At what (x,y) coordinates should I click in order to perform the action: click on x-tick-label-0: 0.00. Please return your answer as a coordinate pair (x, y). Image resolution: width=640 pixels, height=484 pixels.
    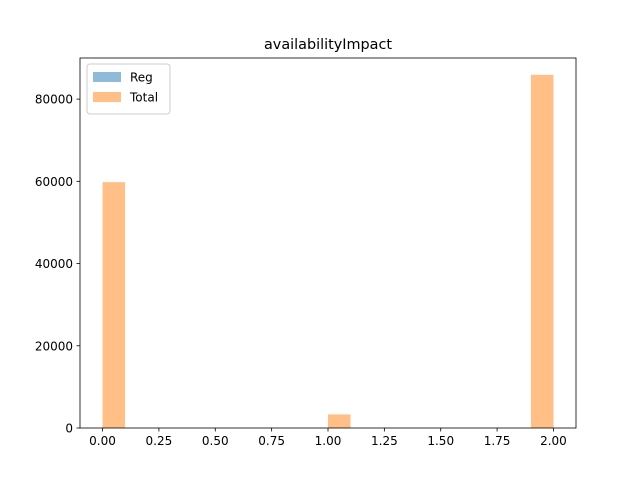
    Looking at the image, I should click on (102, 441).